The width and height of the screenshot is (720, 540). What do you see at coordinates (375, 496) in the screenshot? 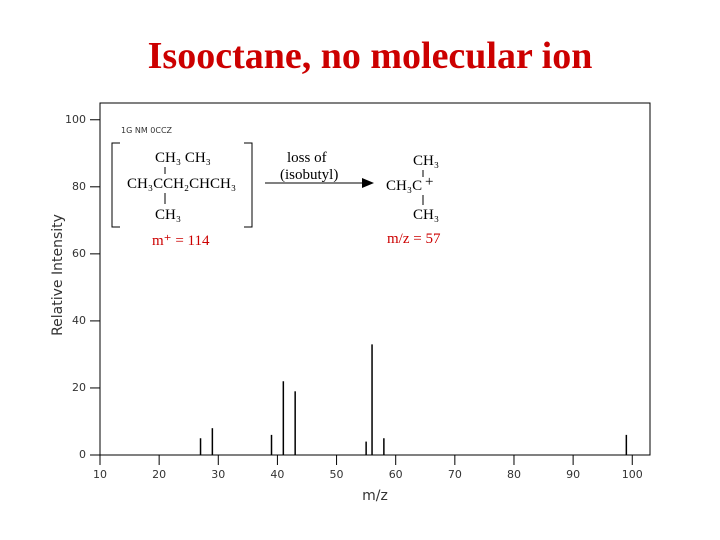
I see `x-axis-label: m/z` at bounding box center [375, 496].